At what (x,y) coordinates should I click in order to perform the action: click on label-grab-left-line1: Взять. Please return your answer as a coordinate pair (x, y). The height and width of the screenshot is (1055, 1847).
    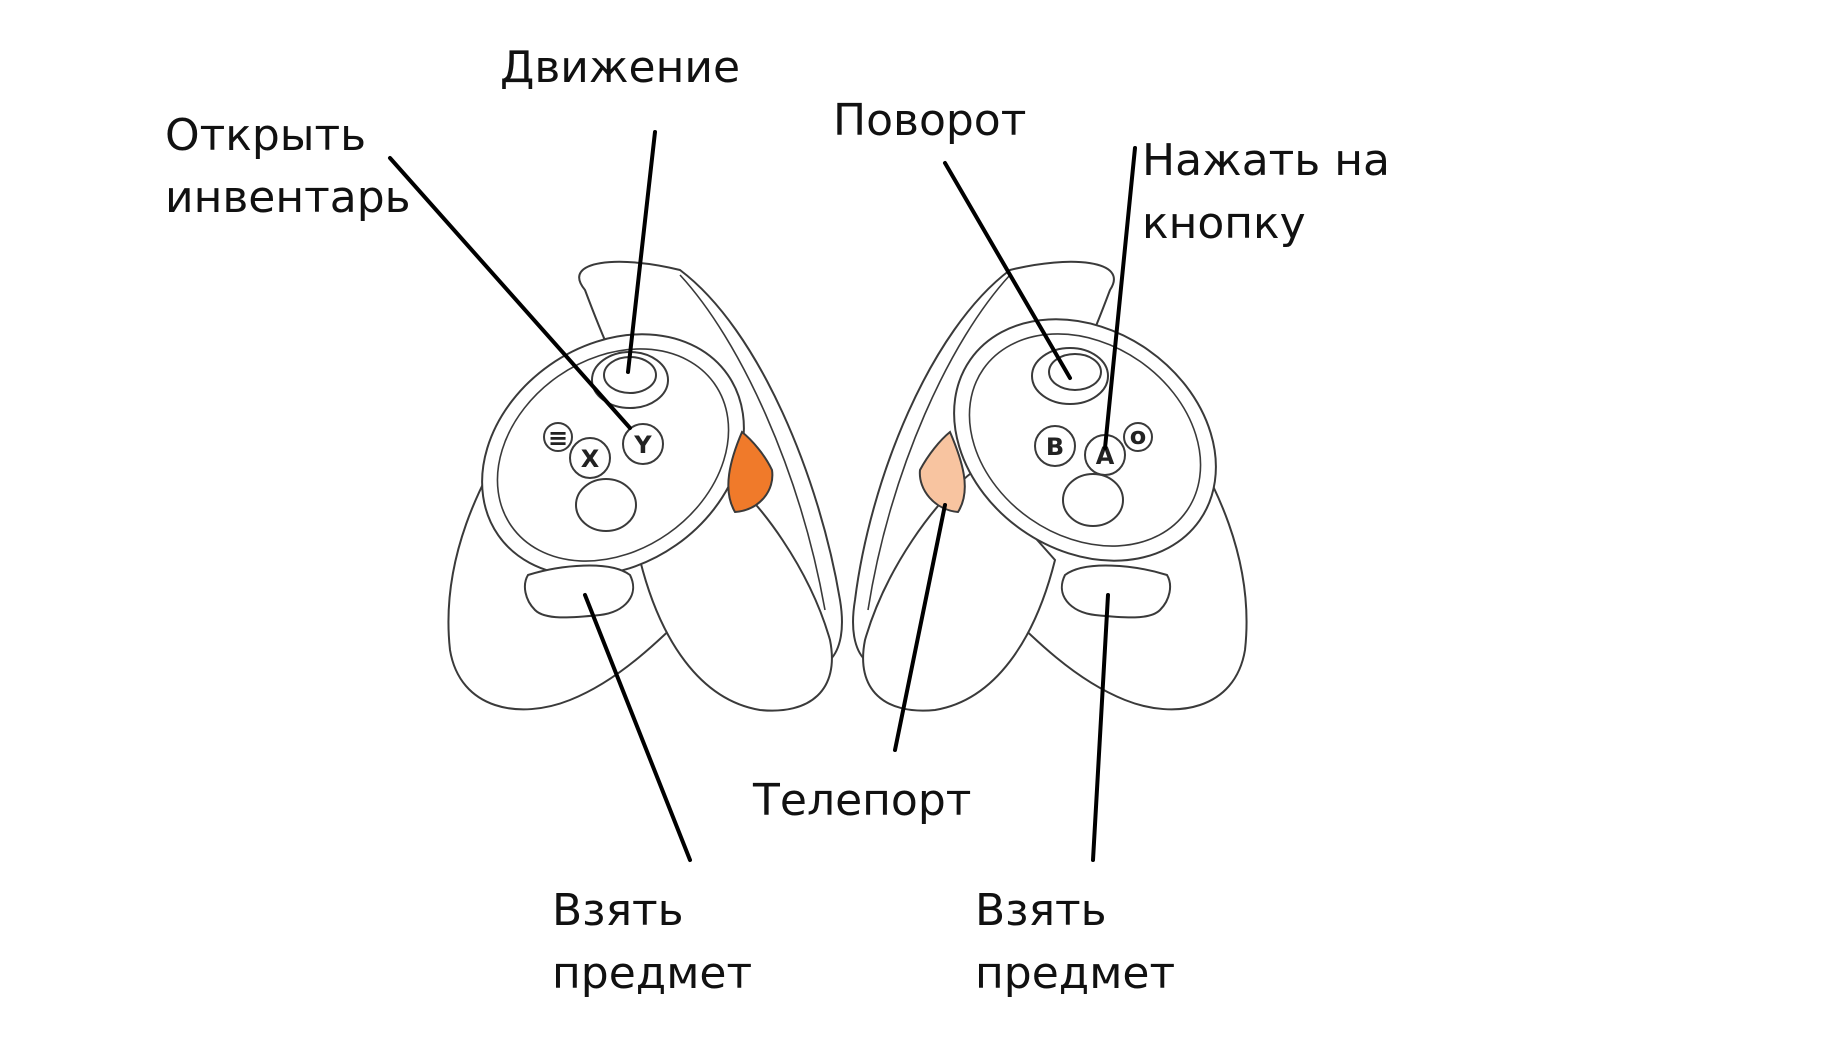
    Looking at the image, I should click on (618, 910).